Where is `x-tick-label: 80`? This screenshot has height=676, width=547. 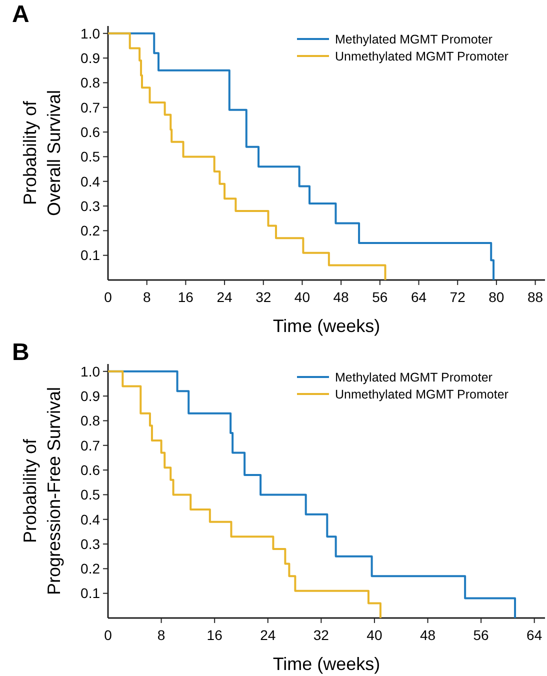
x-tick-label: 80 is located at coordinates (496, 297).